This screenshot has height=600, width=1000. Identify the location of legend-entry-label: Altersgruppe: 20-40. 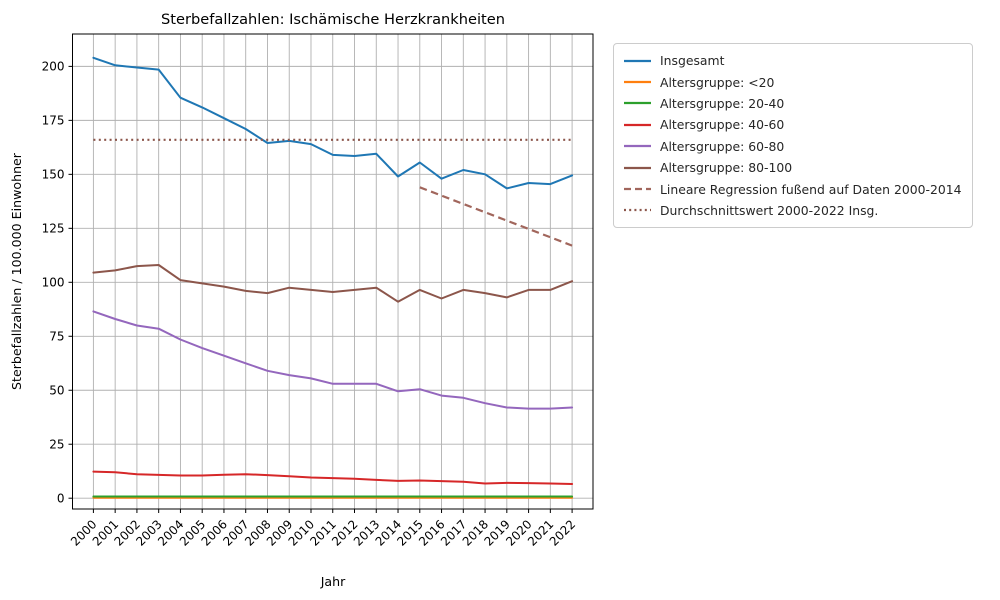
(722, 103).